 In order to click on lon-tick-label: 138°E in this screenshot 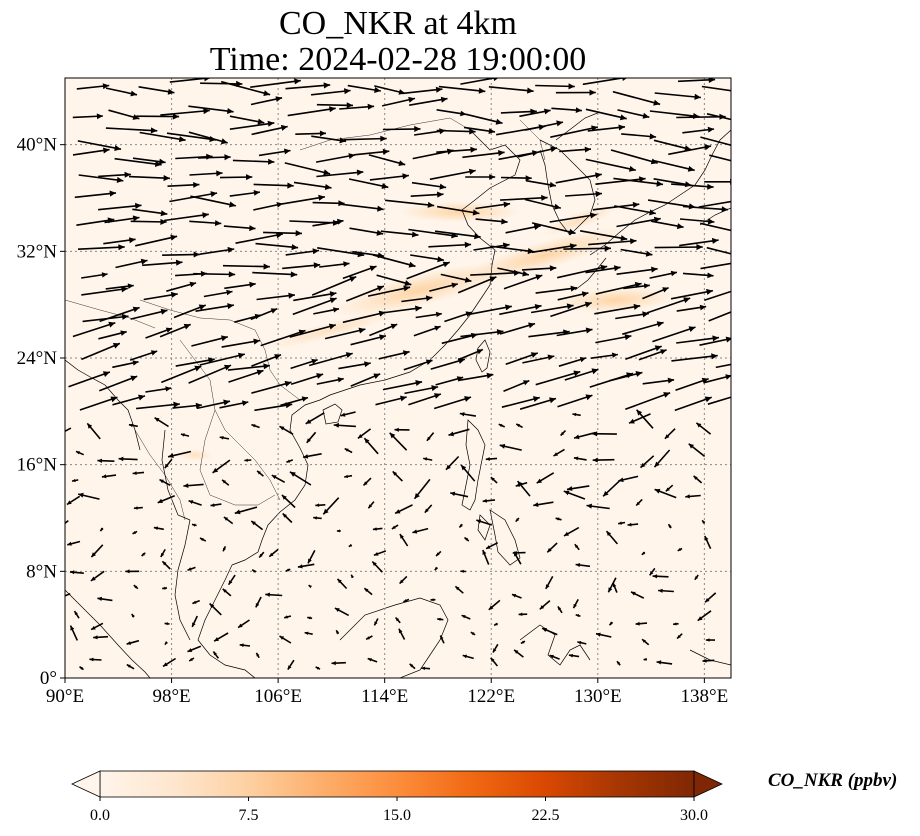, I will do `click(705, 696)`.